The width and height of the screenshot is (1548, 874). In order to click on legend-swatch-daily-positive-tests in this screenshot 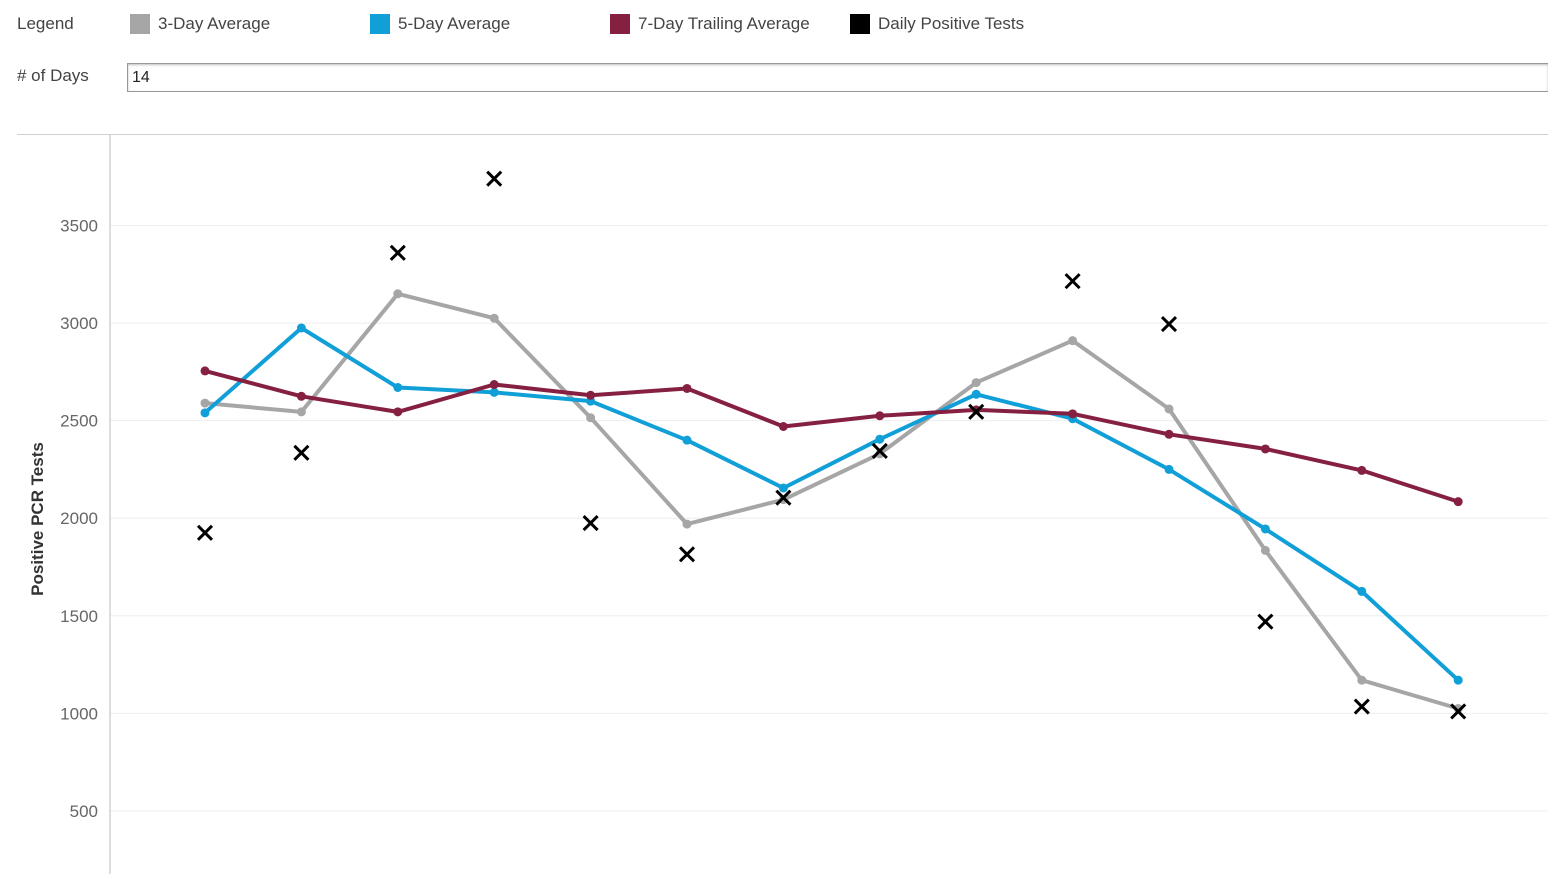, I will do `click(860, 24)`.